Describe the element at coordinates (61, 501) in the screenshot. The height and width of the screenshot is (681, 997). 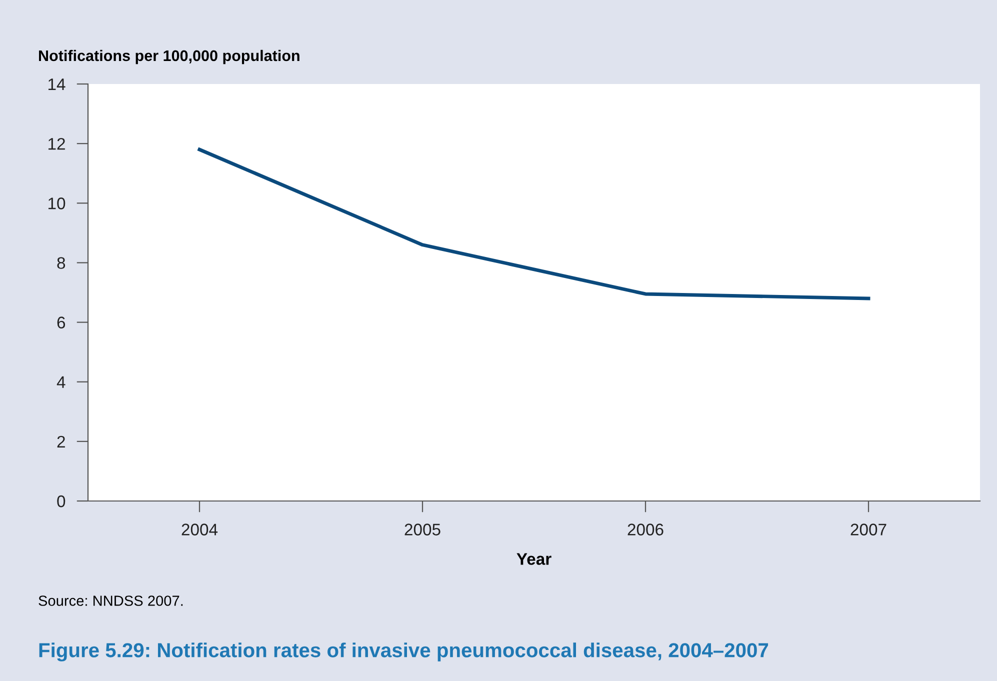
I see `y-tick-label: 0` at that location.